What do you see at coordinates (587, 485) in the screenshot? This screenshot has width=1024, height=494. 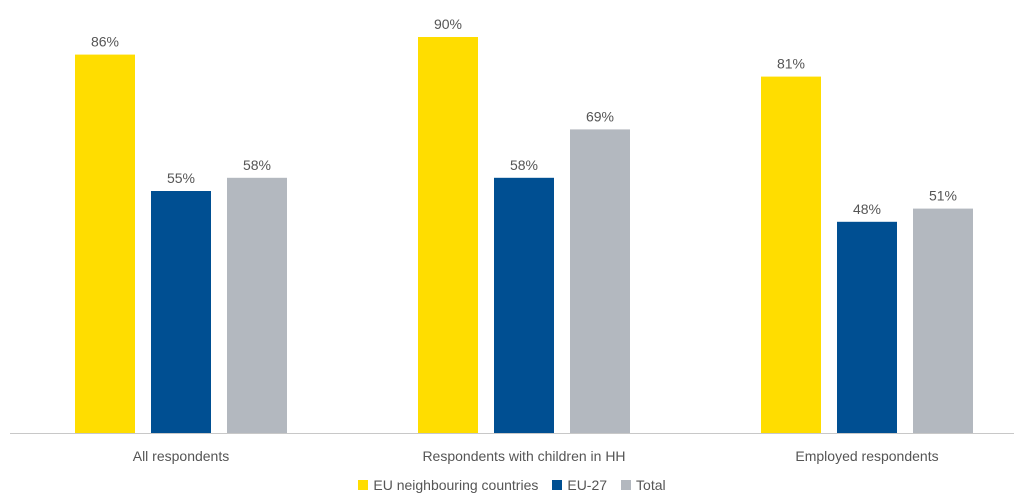 I see `legend-label-1: EU-27` at bounding box center [587, 485].